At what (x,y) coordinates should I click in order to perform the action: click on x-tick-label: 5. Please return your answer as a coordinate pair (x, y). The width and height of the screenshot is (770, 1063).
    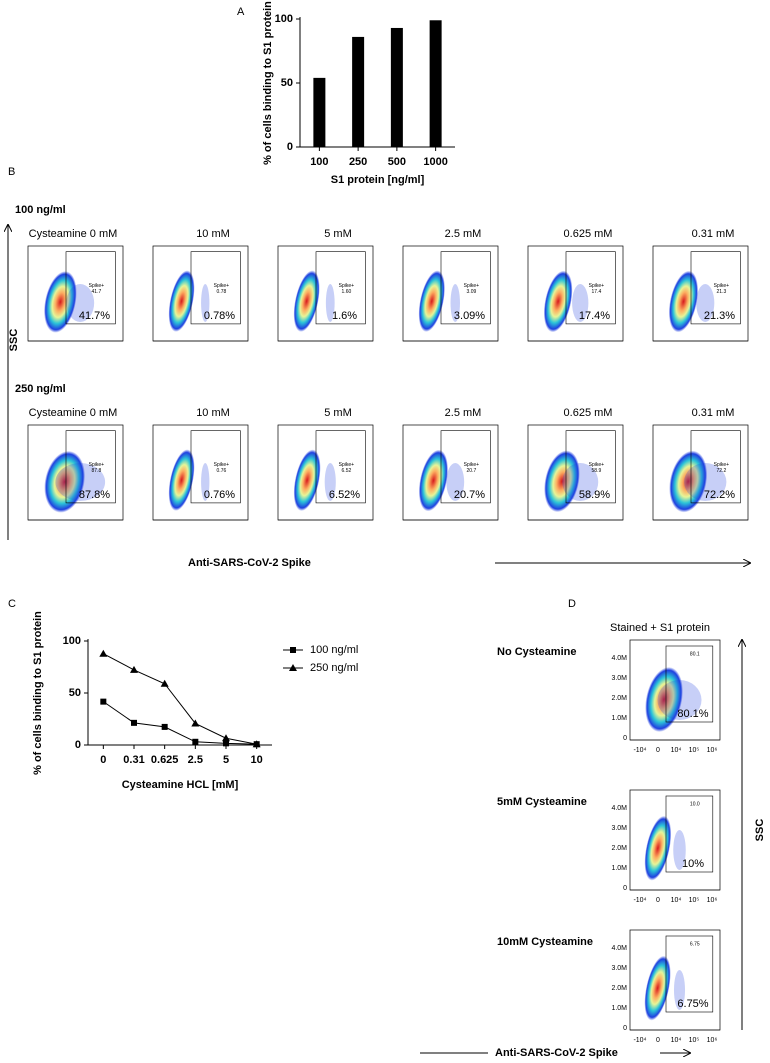
    Looking at the image, I should click on (226, 760).